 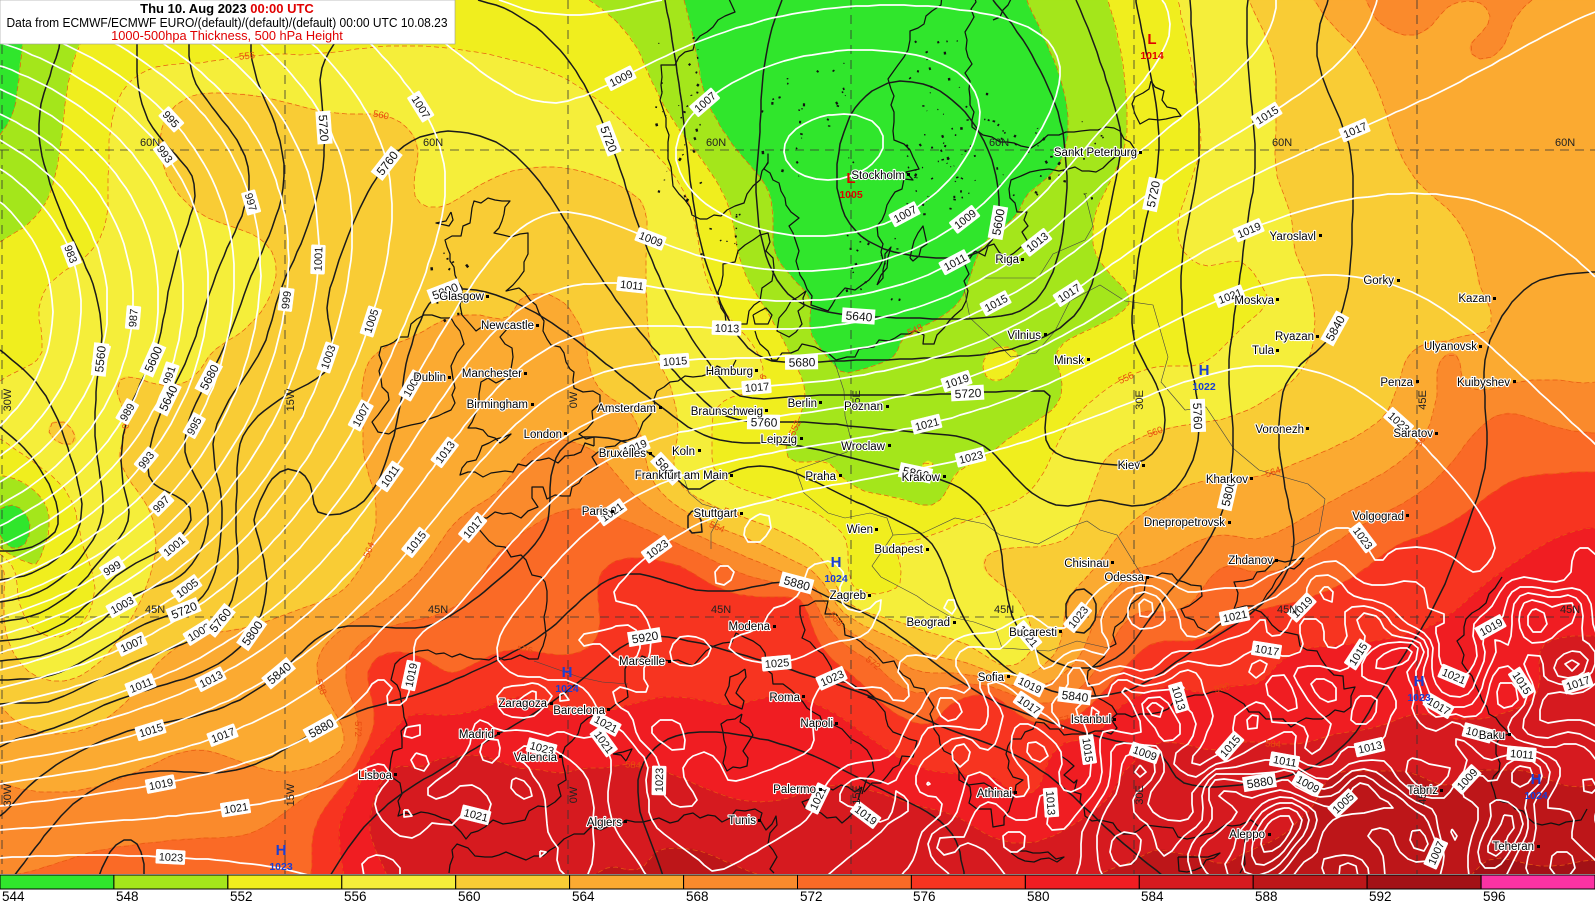 What do you see at coordinates (779, 440) in the screenshot?
I see `svg-text: Leipzig` at bounding box center [779, 440].